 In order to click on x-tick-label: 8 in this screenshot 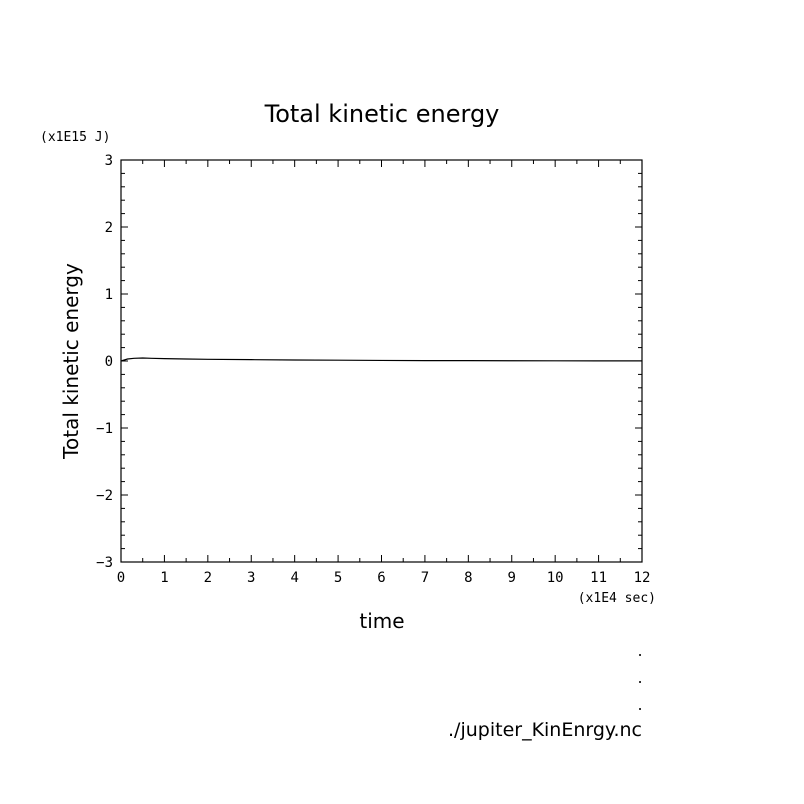, I will do `click(468, 578)`.